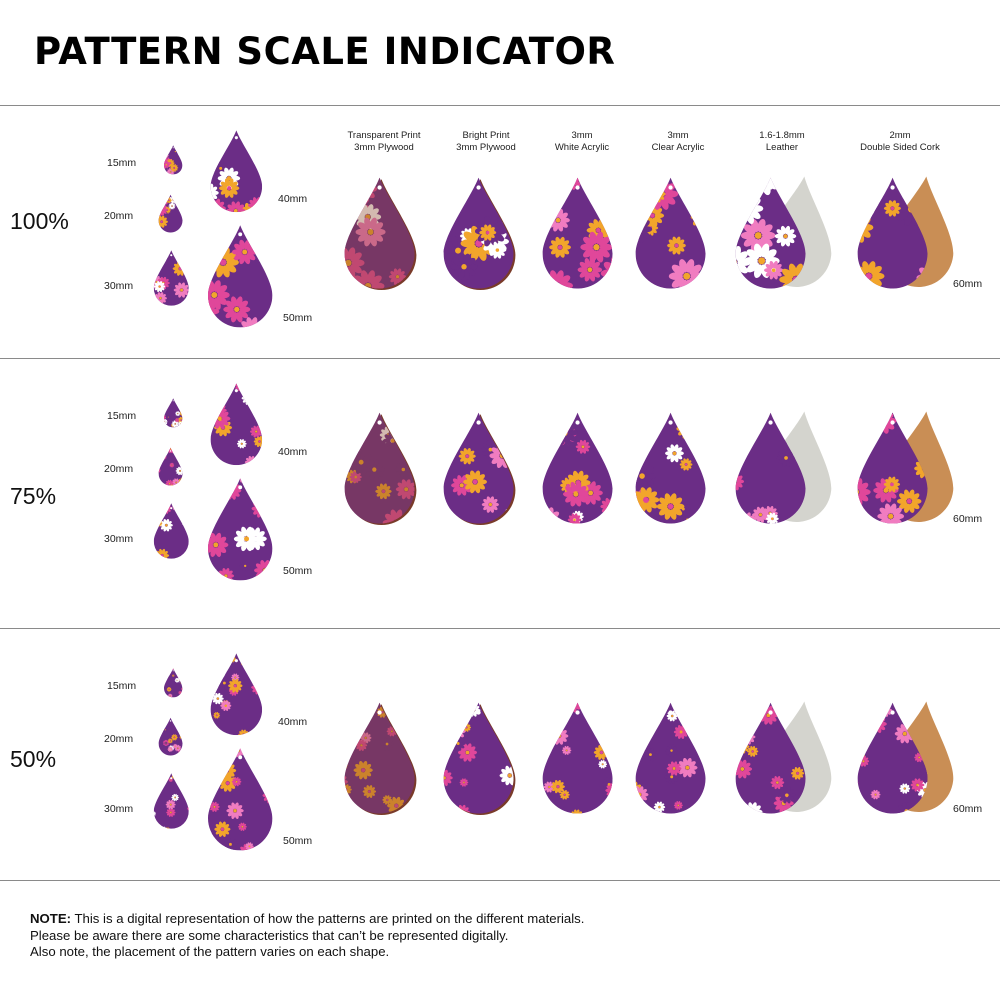 This screenshot has height=1000, width=1000. What do you see at coordinates (500, 105) in the screenshot?
I see `divider-top` at bounding box center [500, 105].